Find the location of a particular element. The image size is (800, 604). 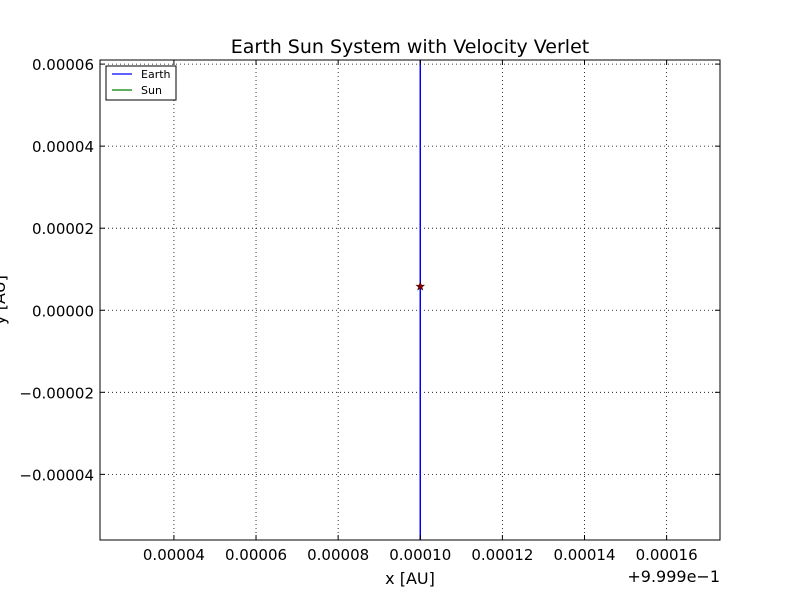

legend: Earth Sun is located at coordinates (141, 83).